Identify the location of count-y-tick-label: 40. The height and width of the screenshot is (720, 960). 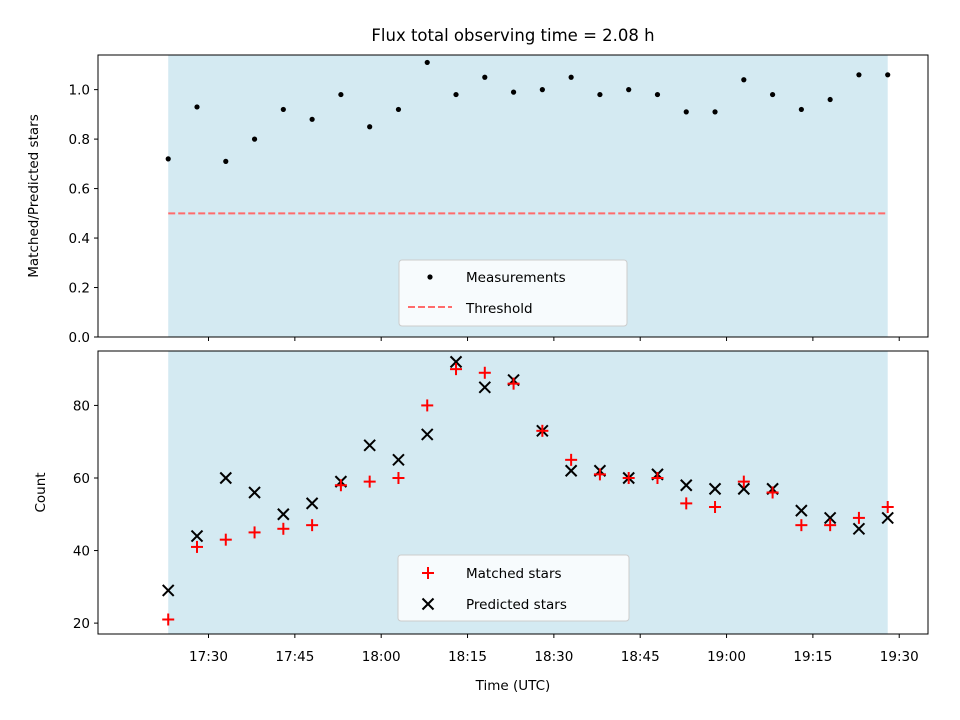
(81, 552).